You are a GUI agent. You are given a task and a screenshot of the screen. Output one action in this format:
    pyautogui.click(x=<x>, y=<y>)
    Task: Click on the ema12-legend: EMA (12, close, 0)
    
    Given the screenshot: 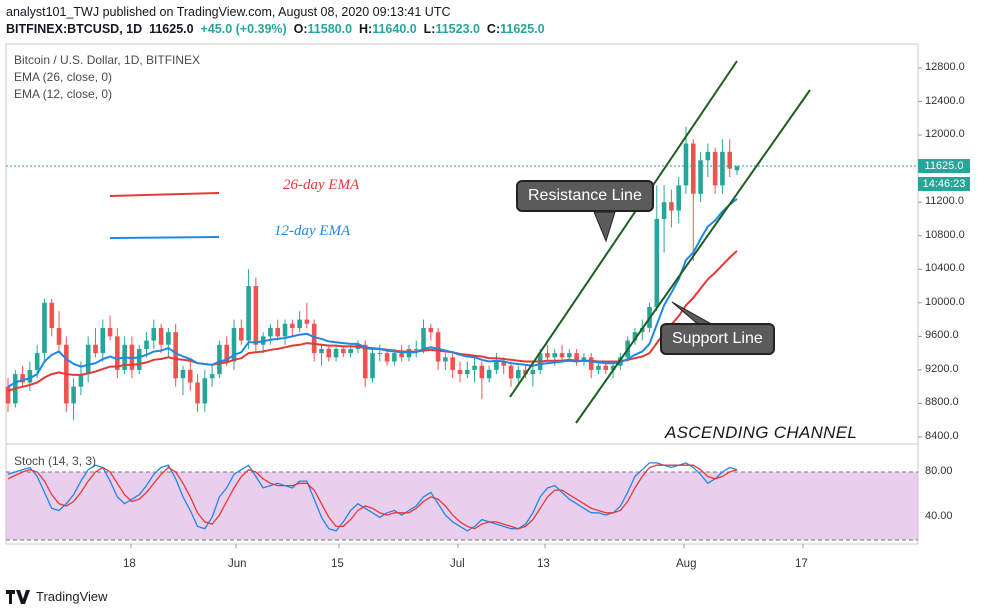 What is the action you would take?
    pyautogui.click(x=63, y=94)
    